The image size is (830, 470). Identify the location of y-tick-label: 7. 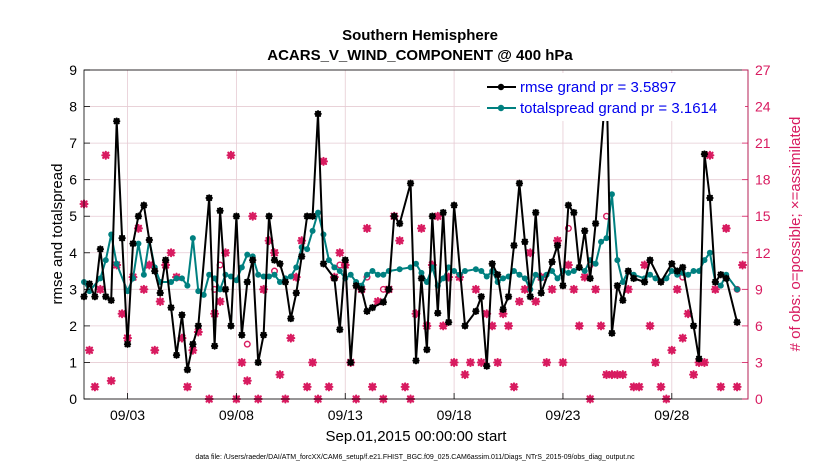
(73, 143).